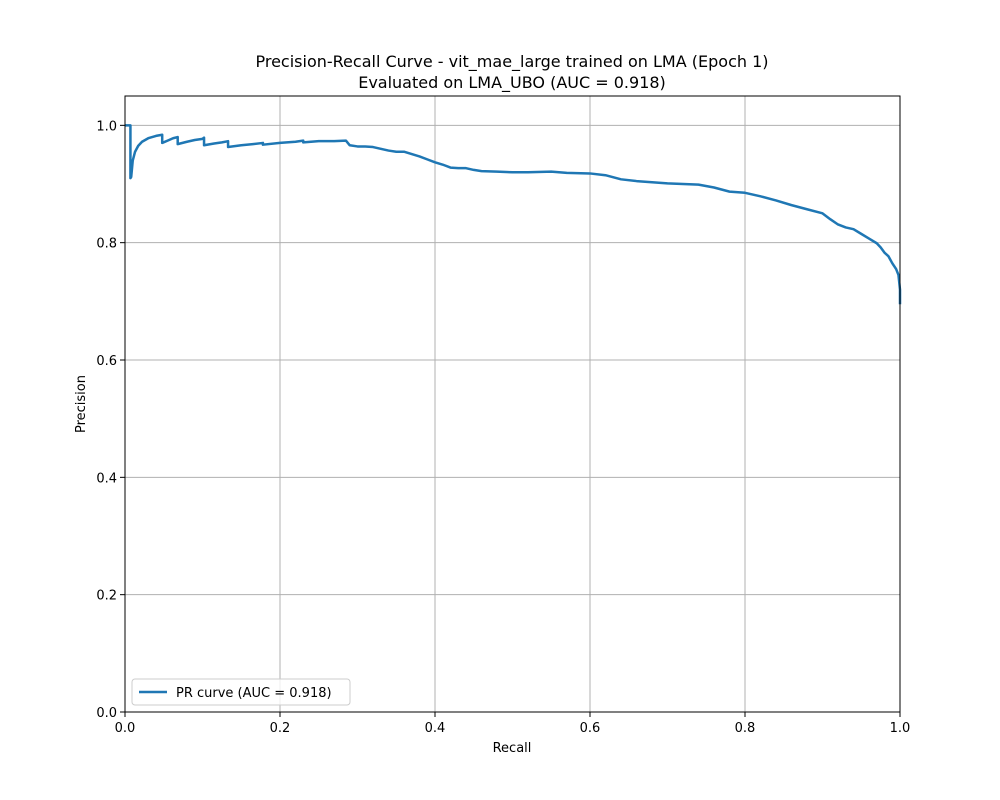 Image resolution: width=1000 pixels, height=800 pixels. Describe the element at coordinates (106, 361) in the screenshot. I see `y-tick-label: 0.6` at that location.